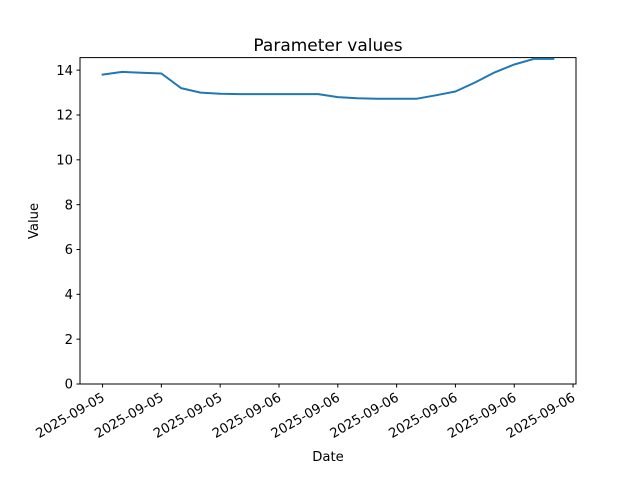 This screenshot has width=640, height=480. I want to click on y-tick-label: 12, so click(64, 116).